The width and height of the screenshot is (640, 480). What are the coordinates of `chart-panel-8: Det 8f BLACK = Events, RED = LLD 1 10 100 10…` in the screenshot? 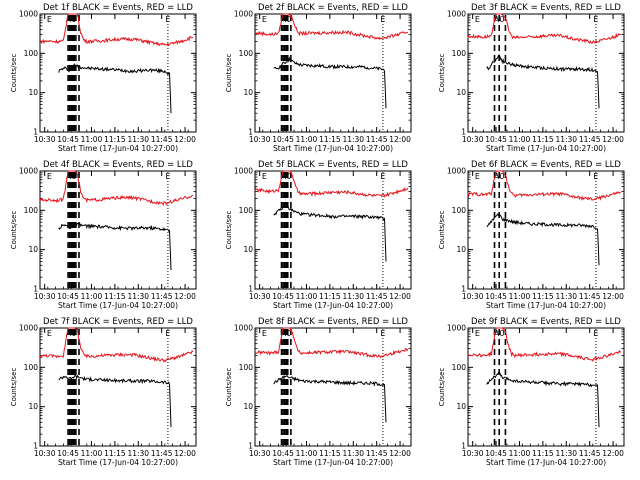 It's located at (318, 392).